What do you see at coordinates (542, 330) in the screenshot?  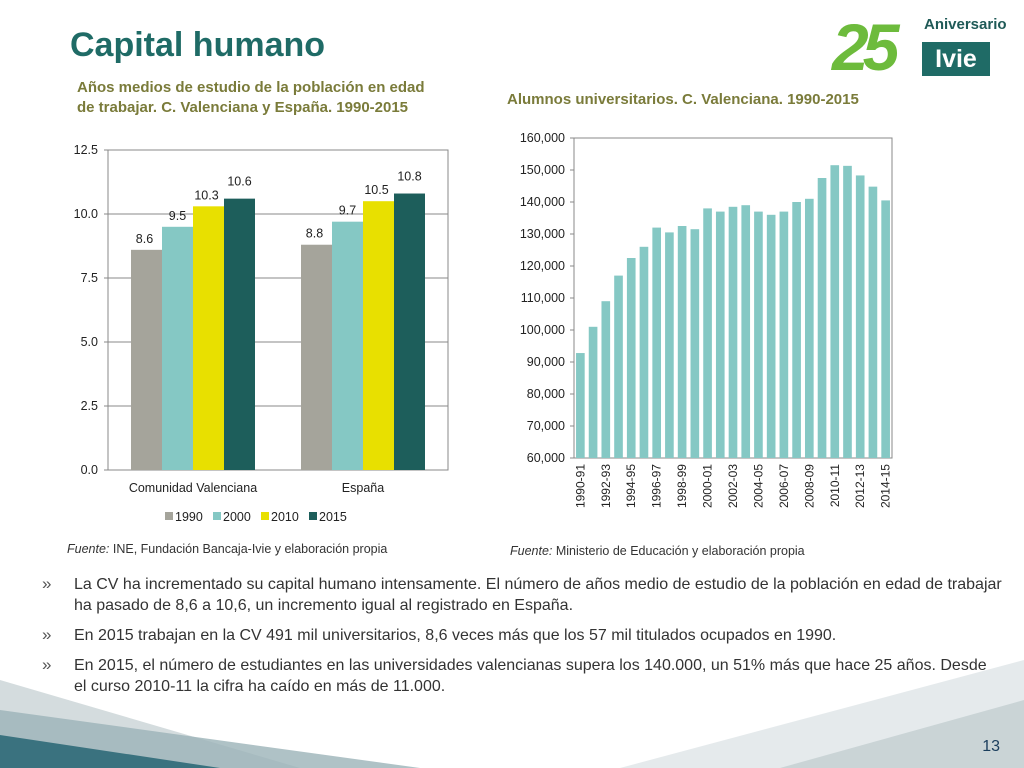 I see `y-tick-label: 100,000` at bounding box center [542, 330].